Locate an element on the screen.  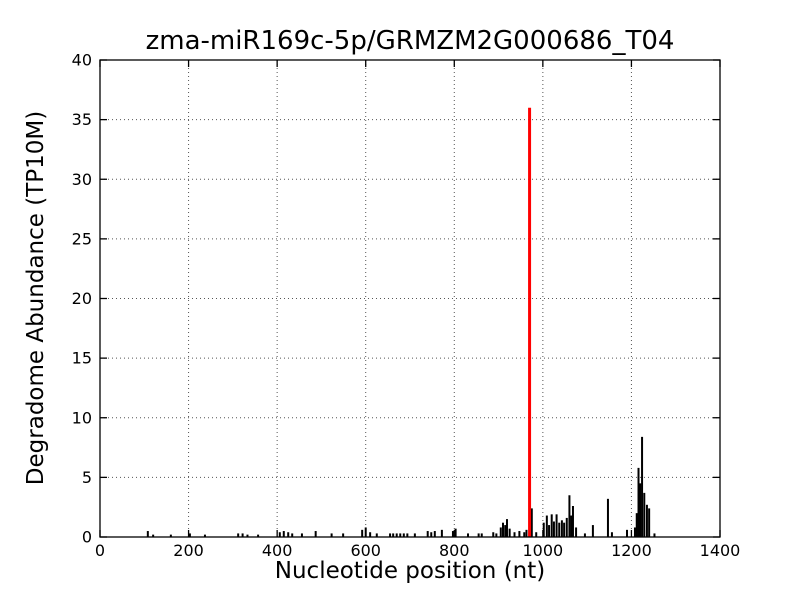
x-tick-label: 1400 is located at coordinates (720, 550).